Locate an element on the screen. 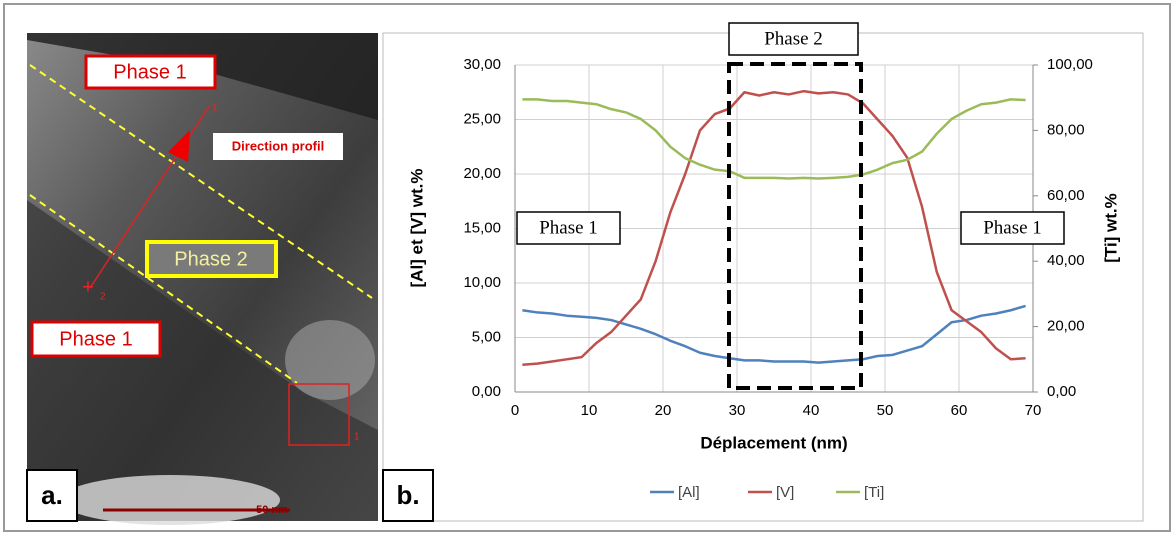  annotation: Phase 2 is located at coordinates (793, 38).